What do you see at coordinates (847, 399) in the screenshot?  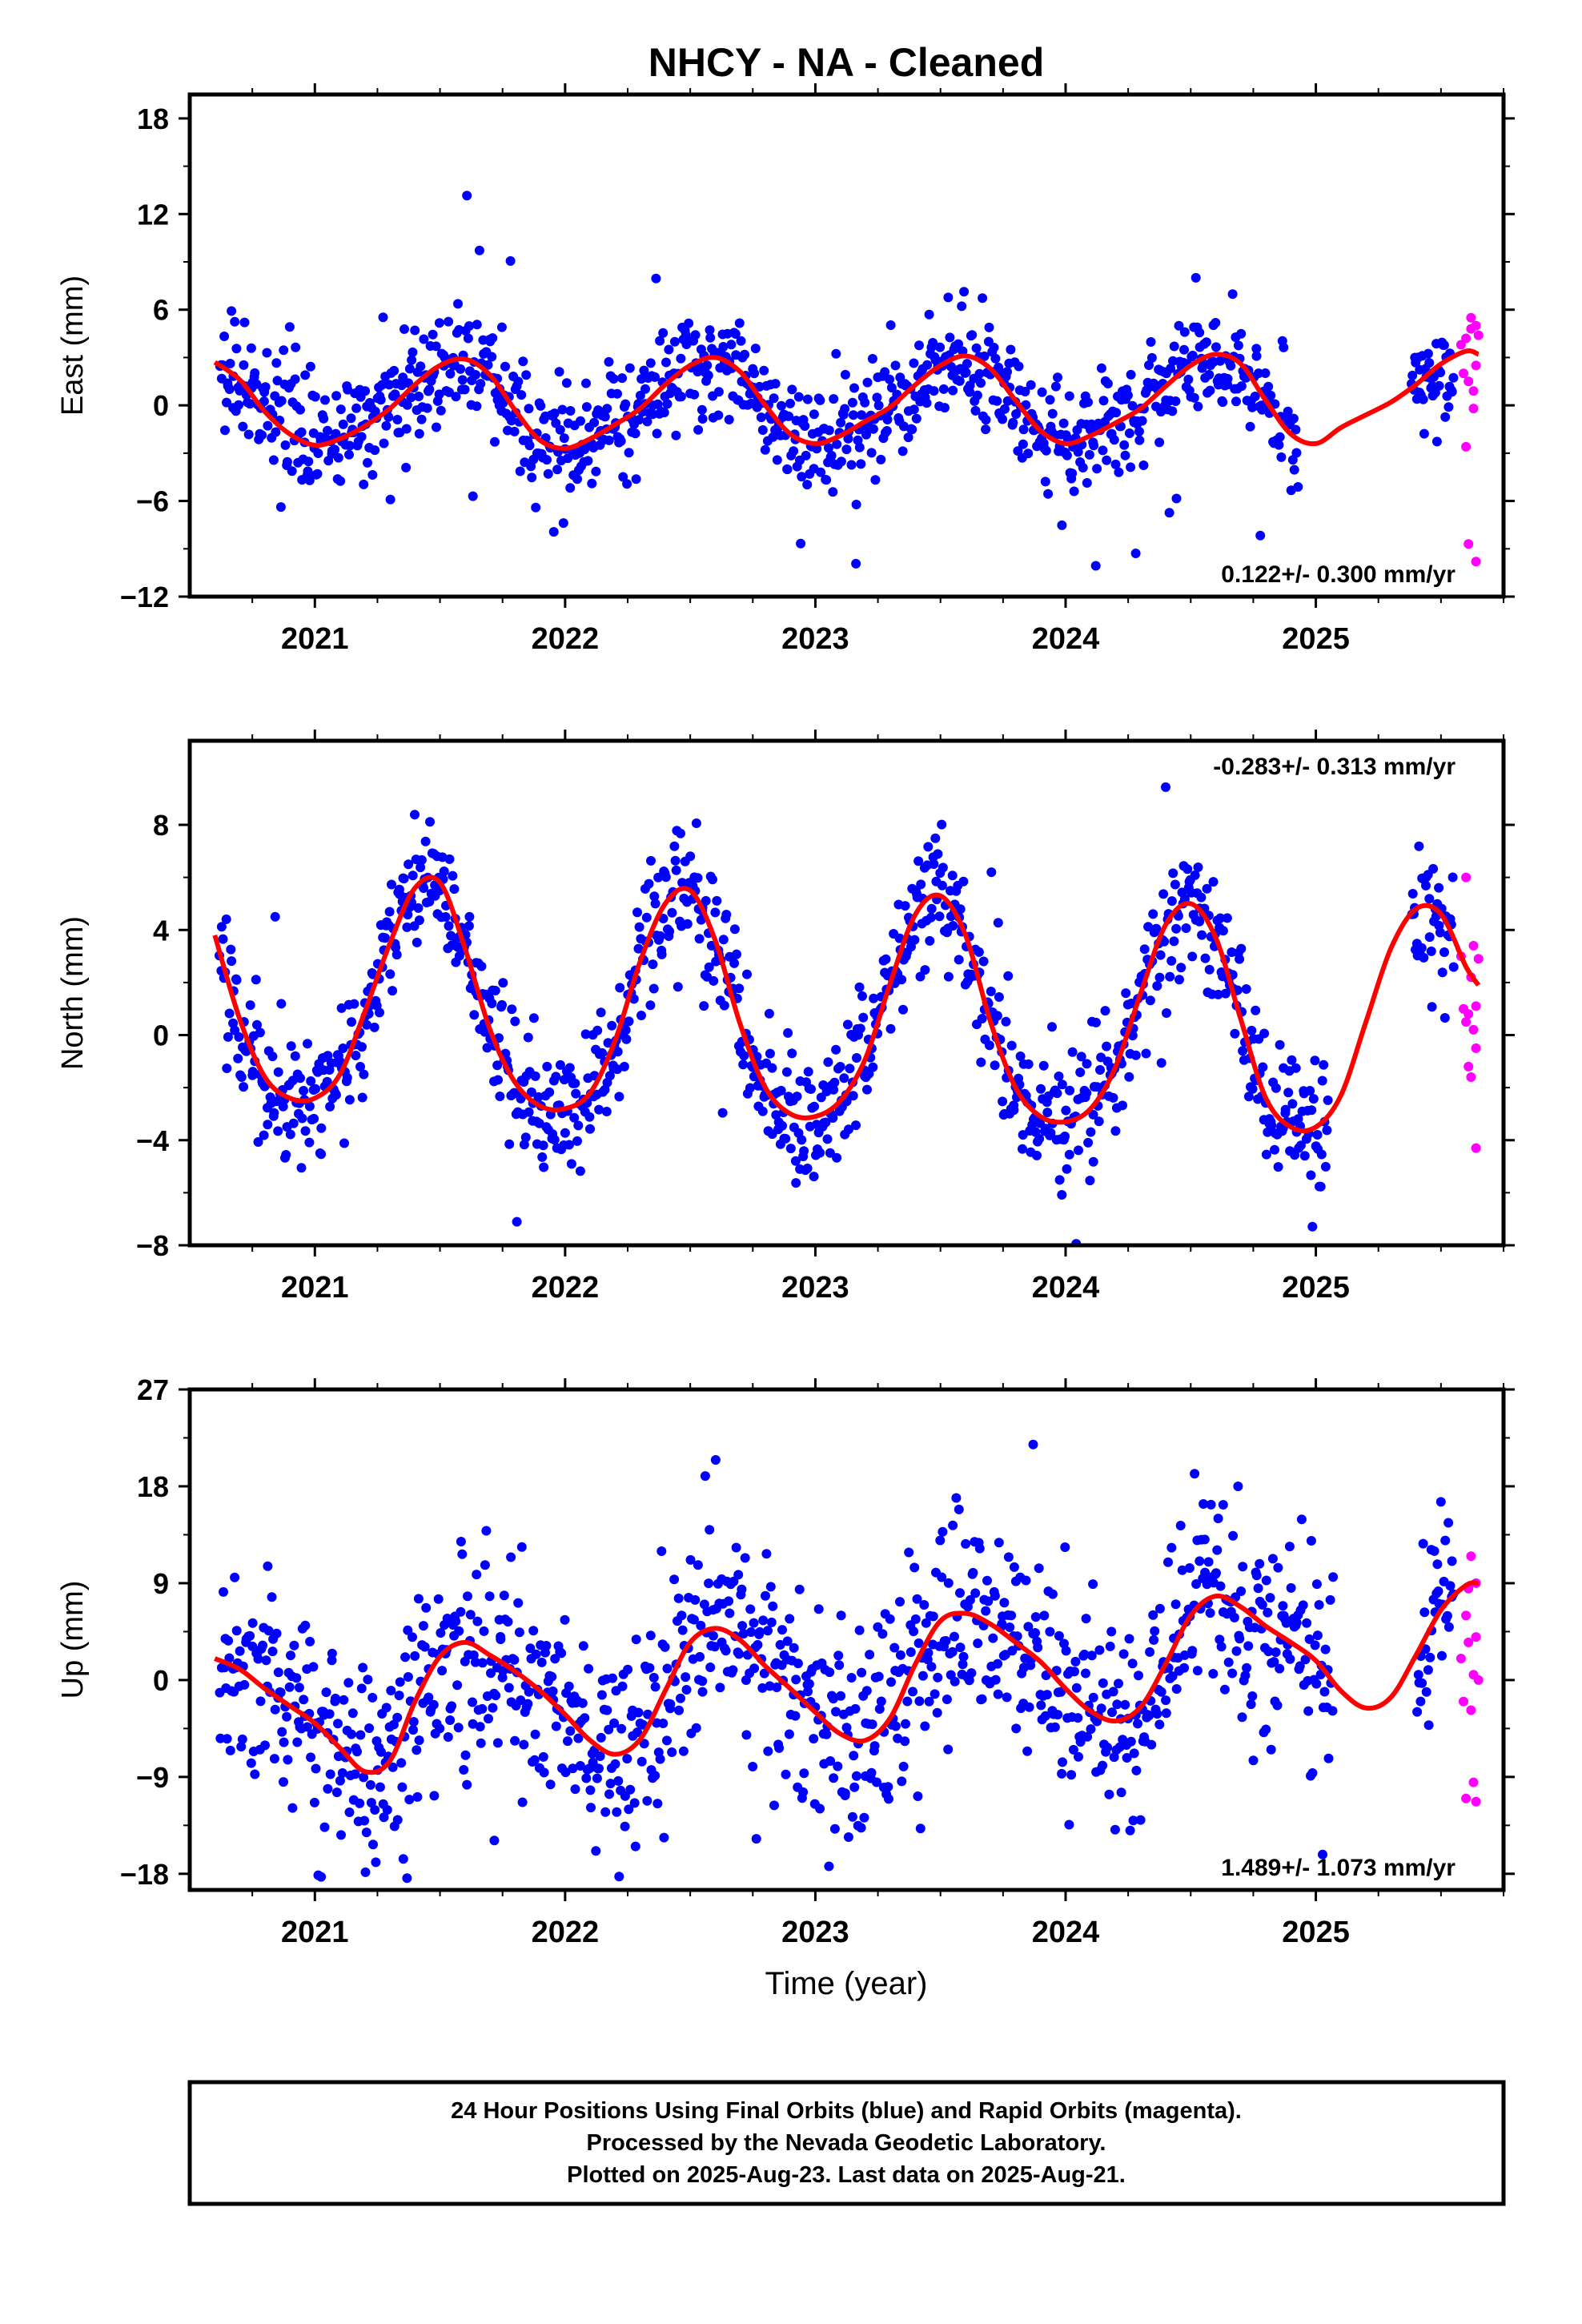 I see `model-curve` at bounding box center [847, 399].